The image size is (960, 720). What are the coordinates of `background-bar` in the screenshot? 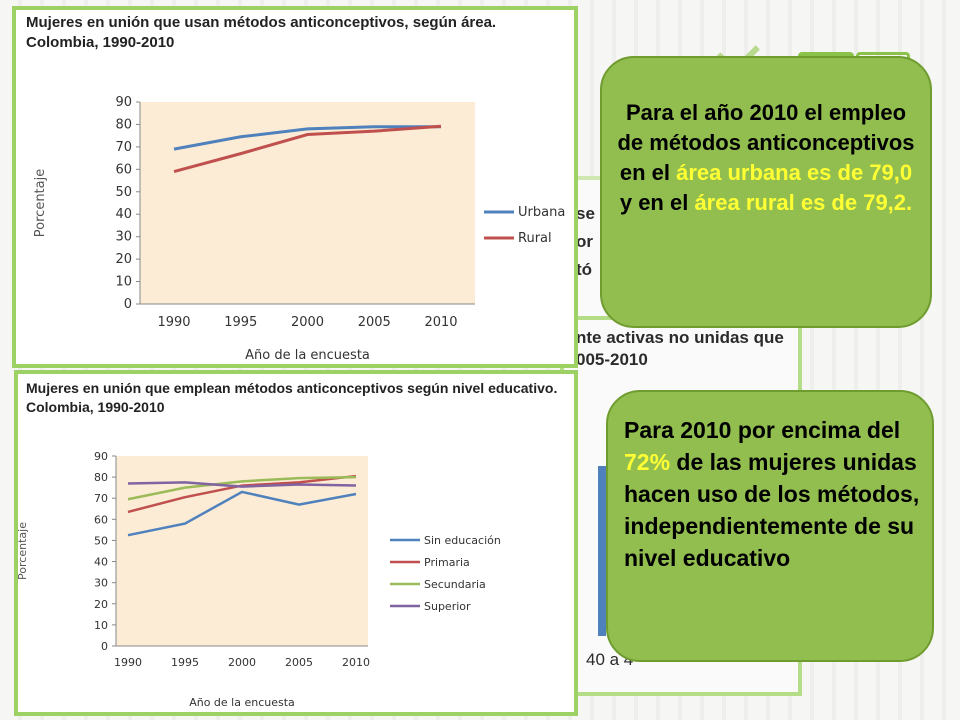 It's located at (602, 551).